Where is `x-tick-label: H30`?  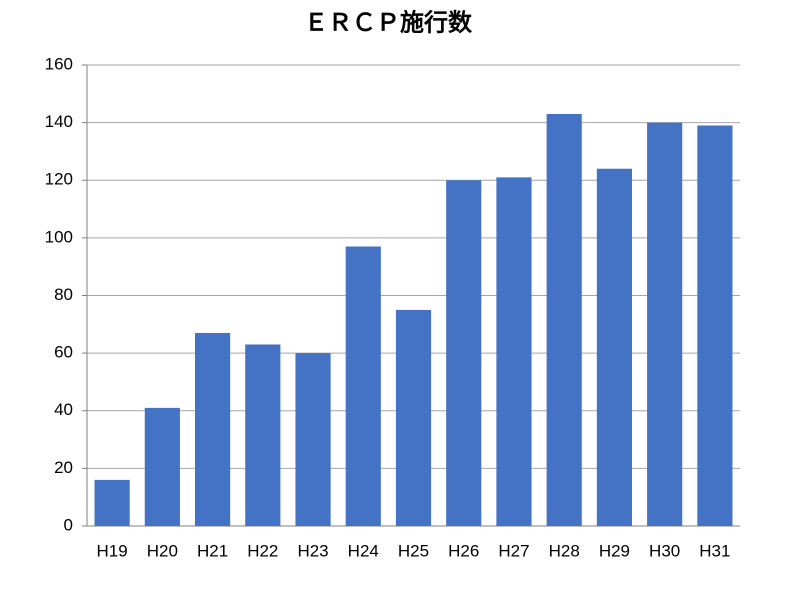
x-tick-label: H30 is located at coordinates (664, 550).